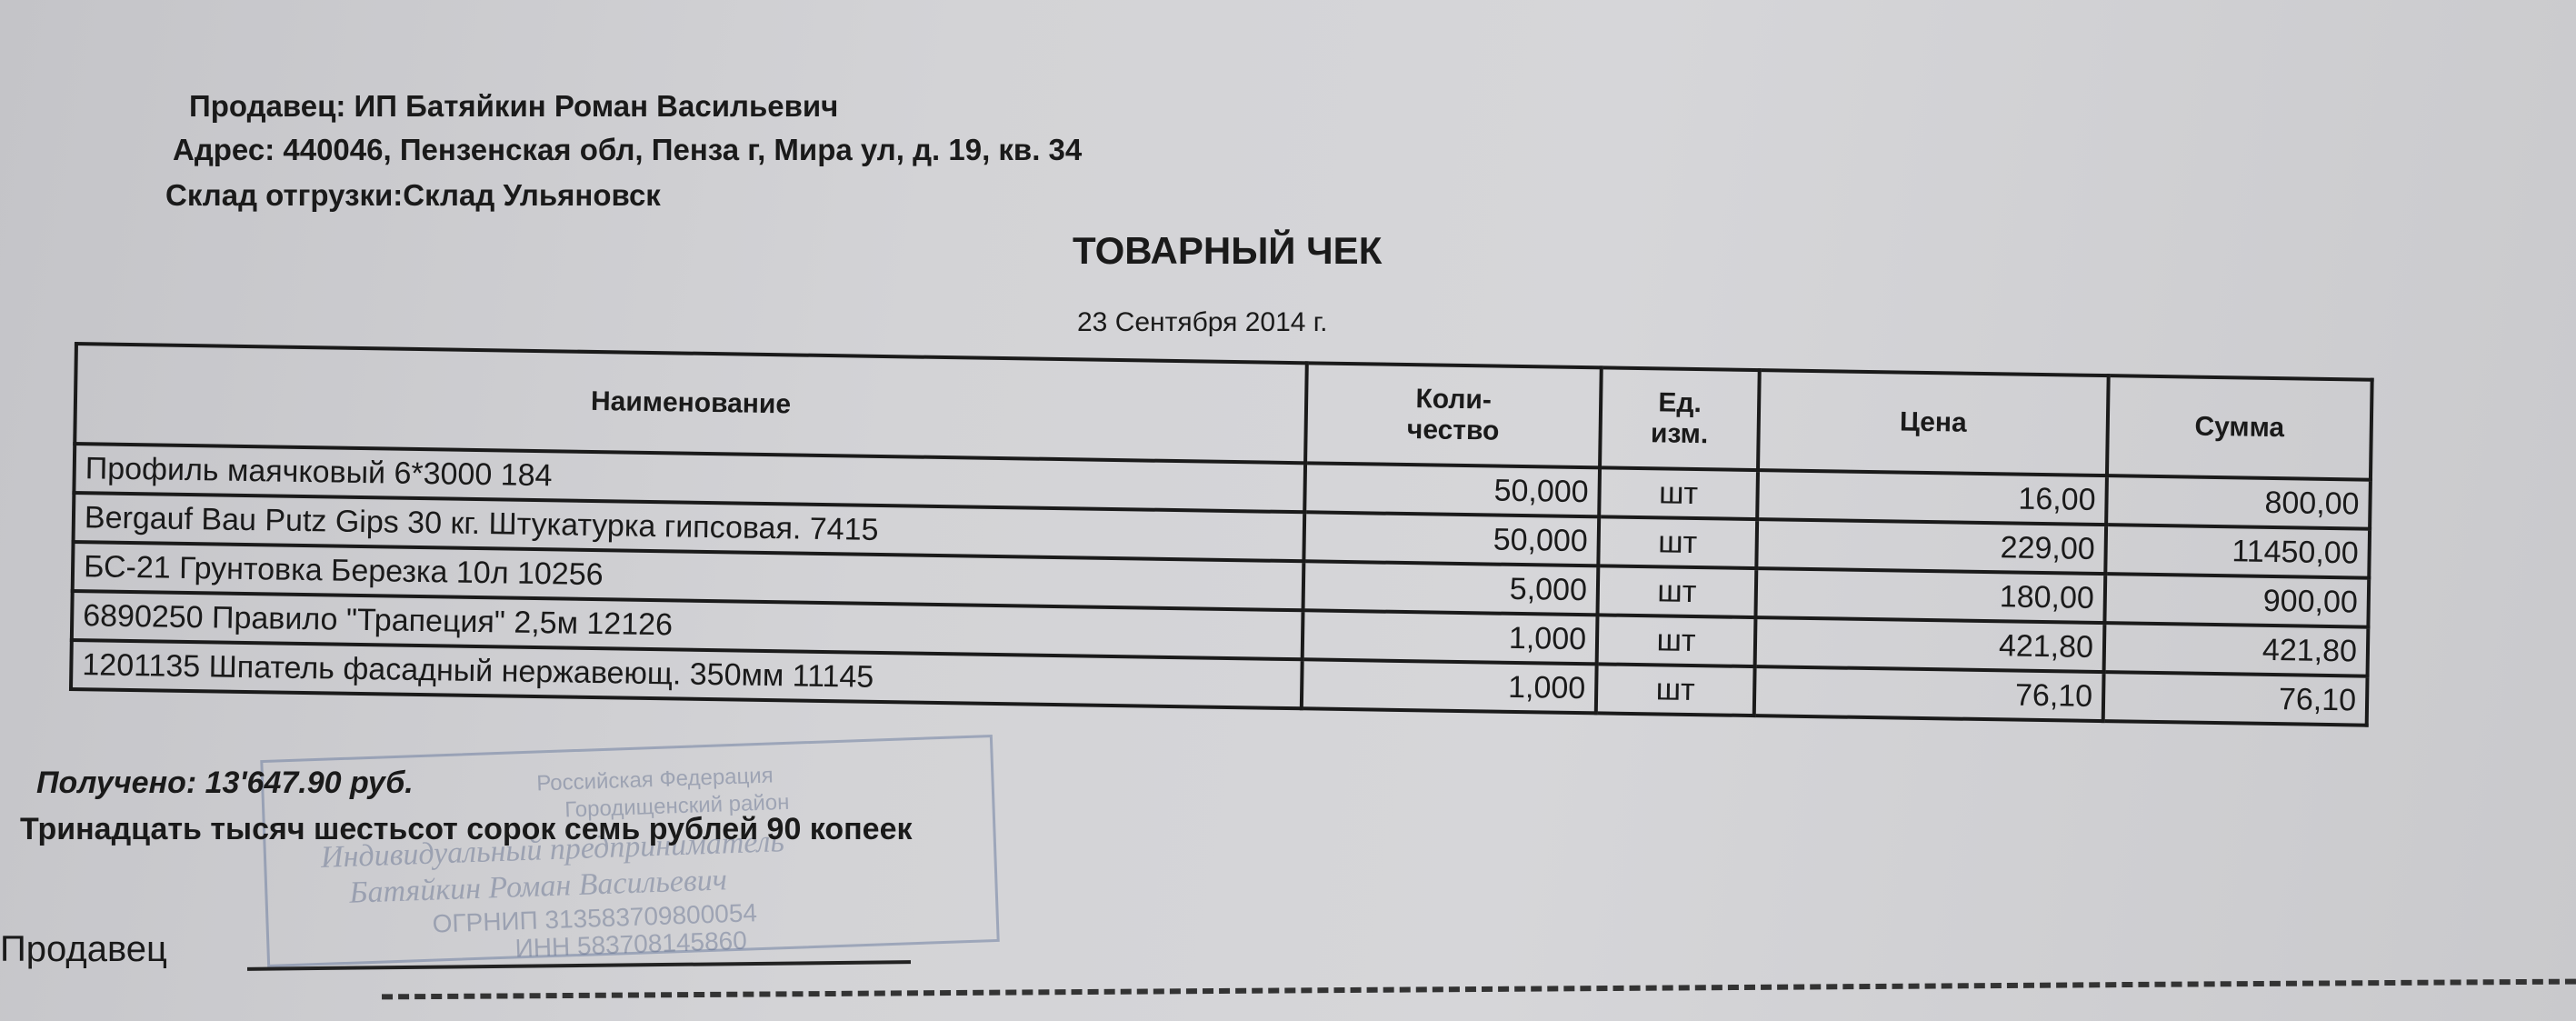 This screenshot has height=1021, width=2576. What do you see at coordinates (225, 783) in the screenshot?
I see `received-amount: Получено: 13'647.90 руб.` at bounding box center [225, 783].